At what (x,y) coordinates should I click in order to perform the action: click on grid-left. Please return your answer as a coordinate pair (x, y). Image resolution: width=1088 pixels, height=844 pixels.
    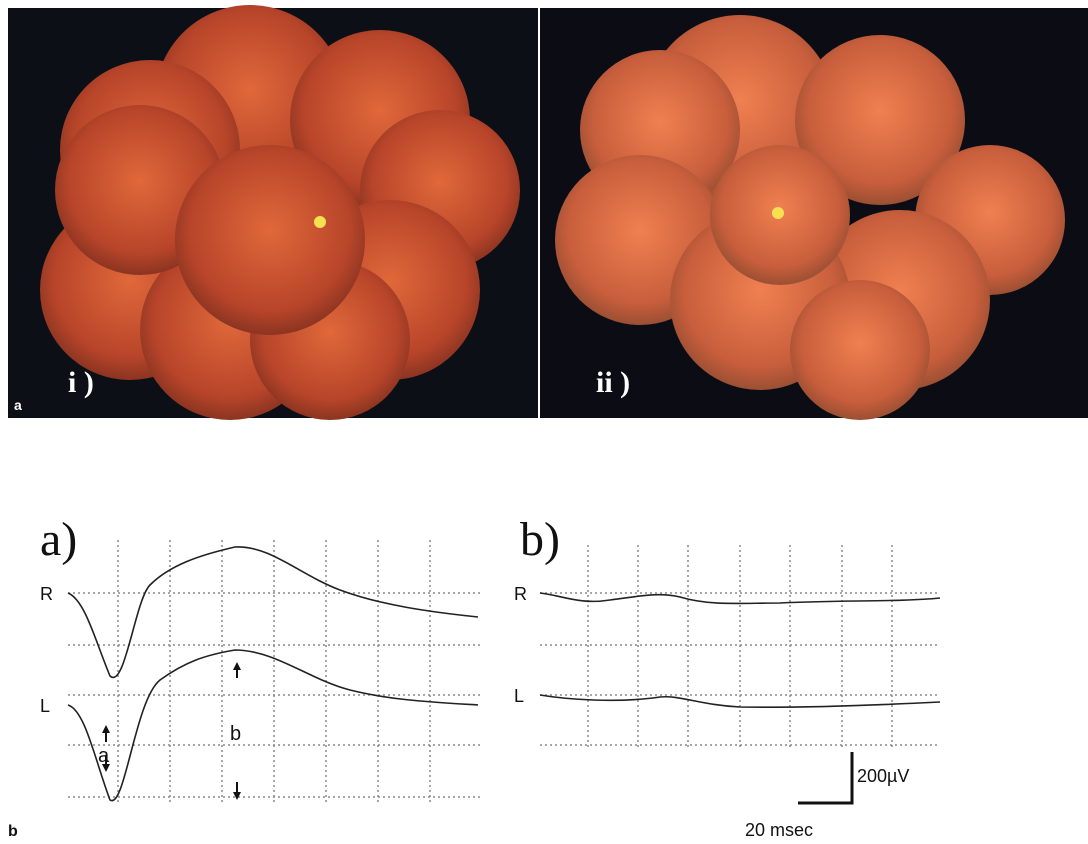
    Looking at the image, I should click on (274, 672).